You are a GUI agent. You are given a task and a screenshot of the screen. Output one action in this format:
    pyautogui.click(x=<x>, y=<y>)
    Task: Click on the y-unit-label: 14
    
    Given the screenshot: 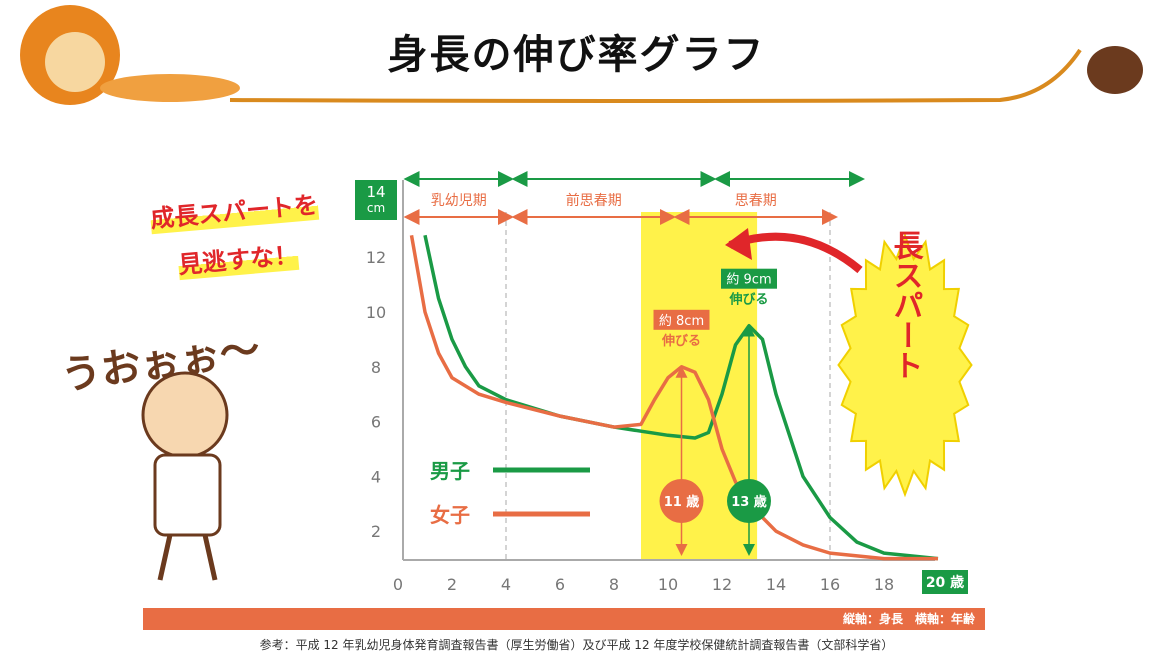 What is the action you would take?
    pyautogui.click(x=375, y=192)
    